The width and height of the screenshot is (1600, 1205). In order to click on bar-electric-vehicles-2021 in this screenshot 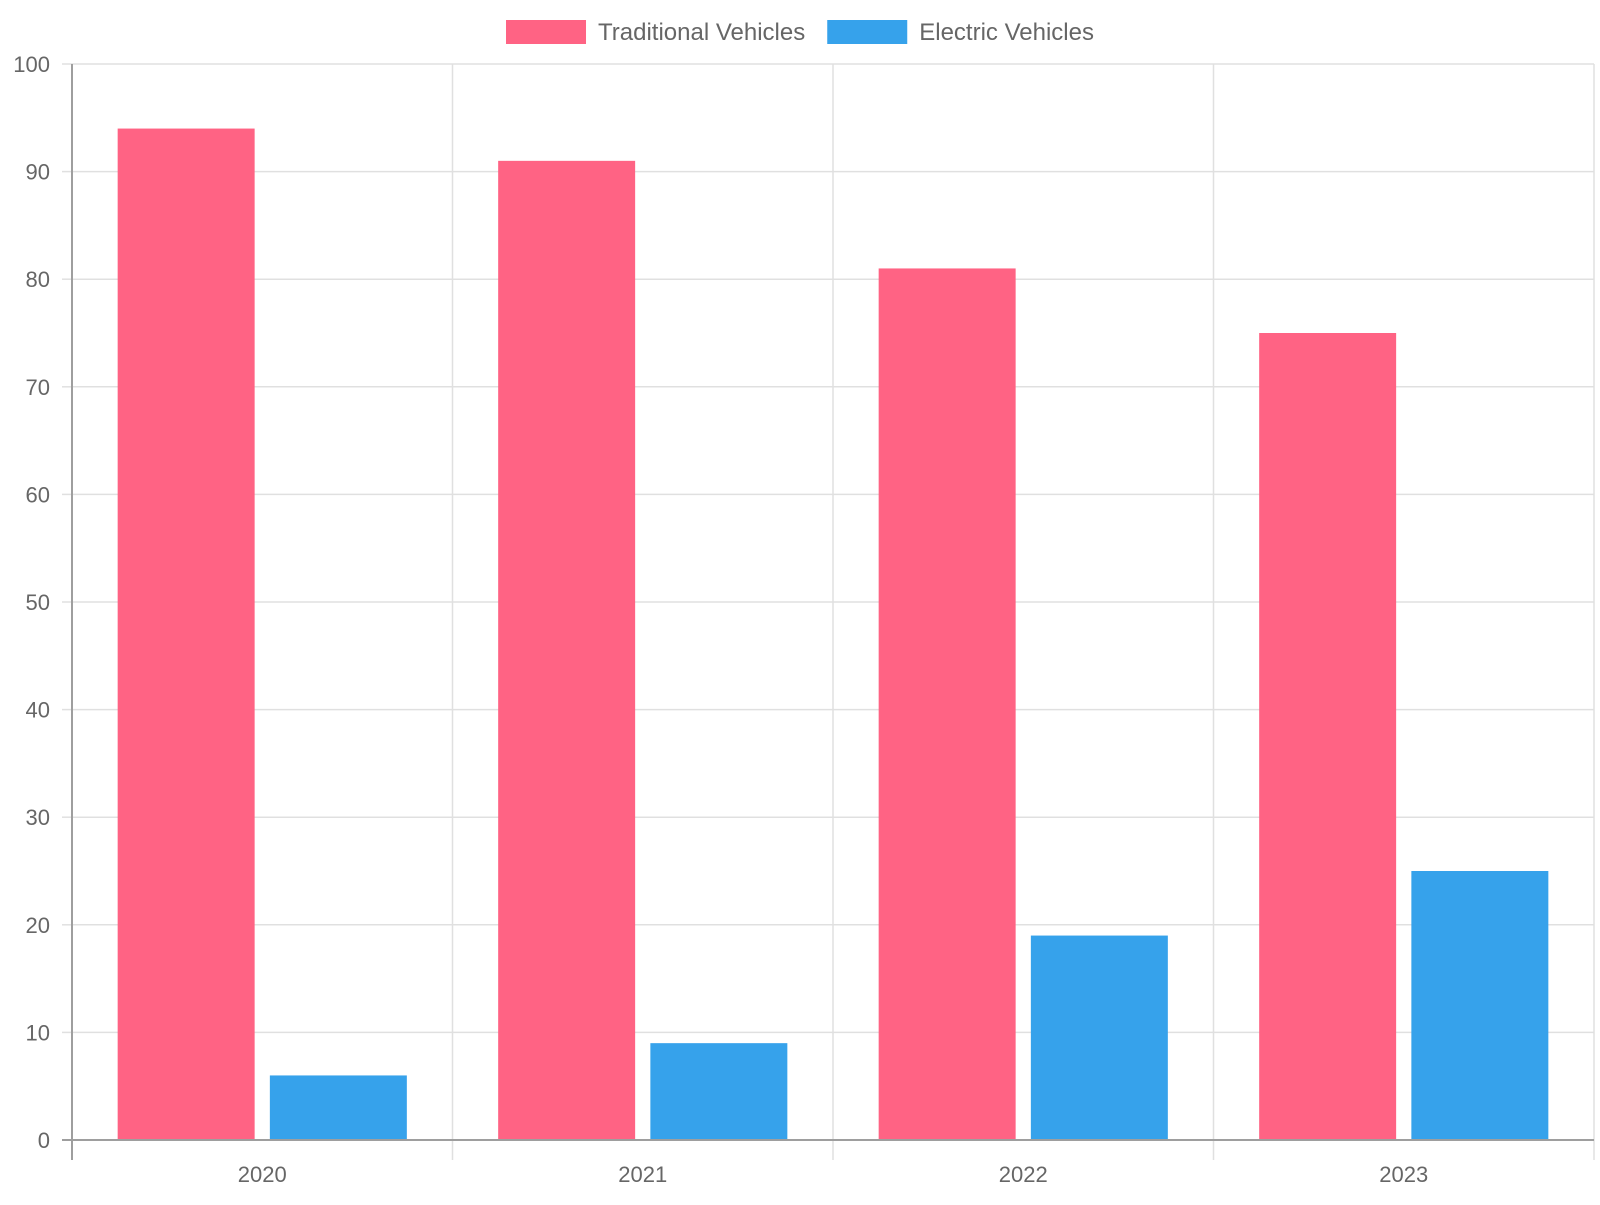, I will do `click(719, 1091)`.